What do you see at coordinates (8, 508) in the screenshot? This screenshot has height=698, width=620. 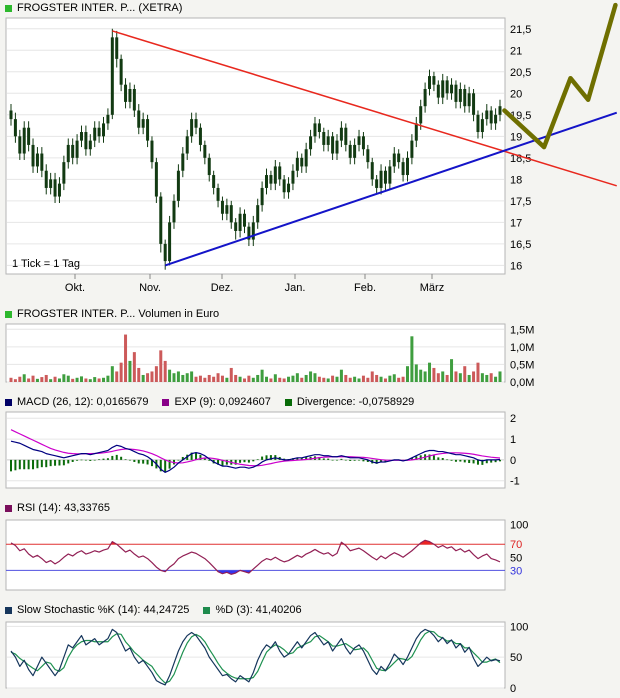 I see `rsi-series-icon` at bounding box center [8, 508].